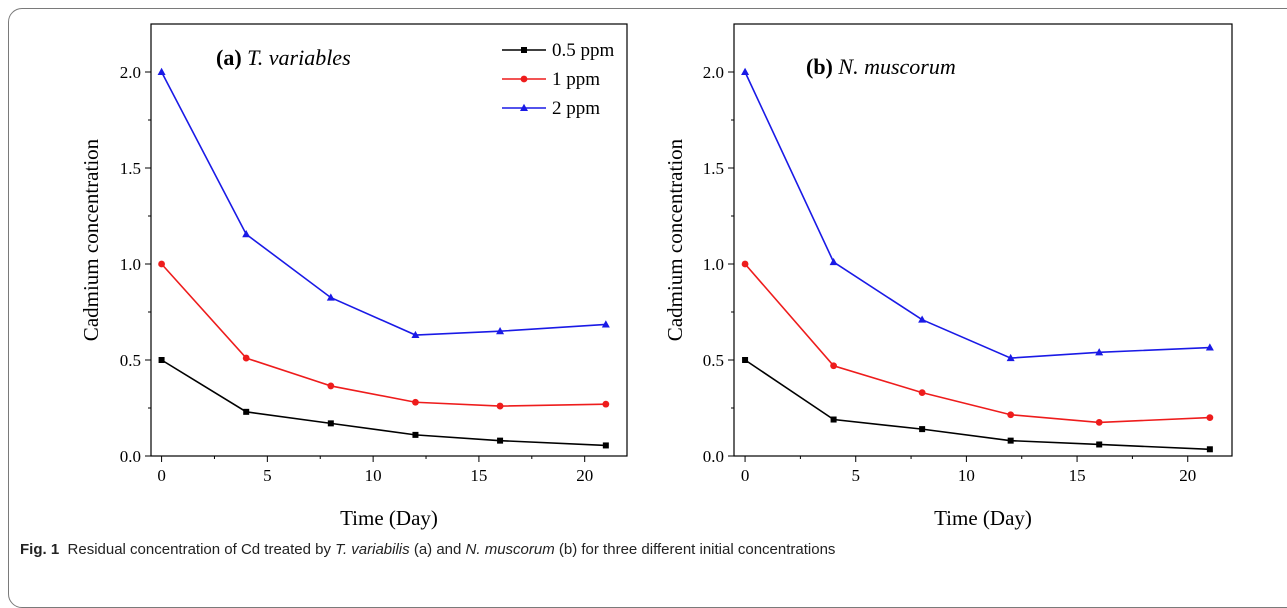 The height and width of the screenshot is (608, 1287). What do you see at coordinates (296, 57) in the screenshot?
I see `panel-title-text: T. variables` at bounding box center [296, 57].